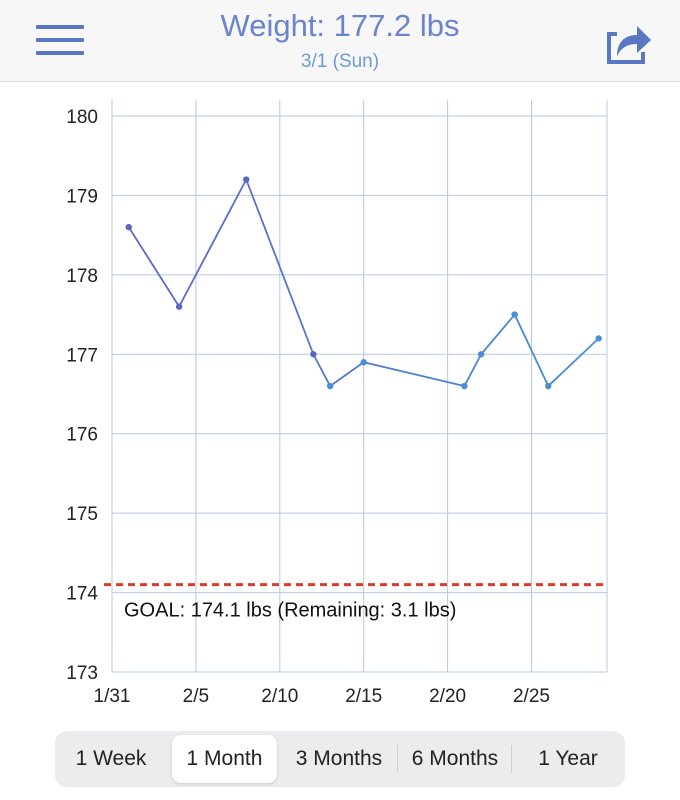 This screenshot has height=800, width=680. Describe the element at coordinates (82, 594) in the screenshot. I see `y-tick-label: 174` at that location.